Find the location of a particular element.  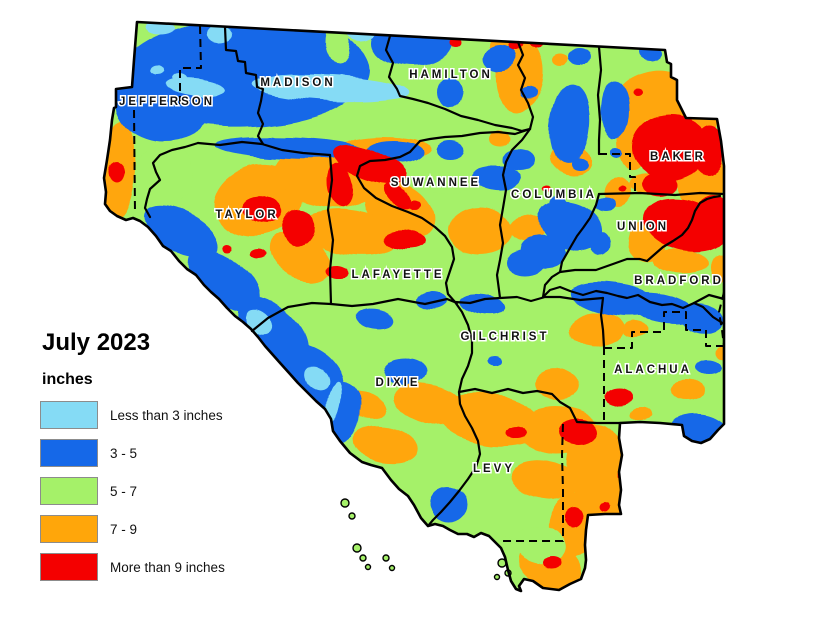

legend-item-gt9: More than 9 inches is located at coordinates (165, 567).